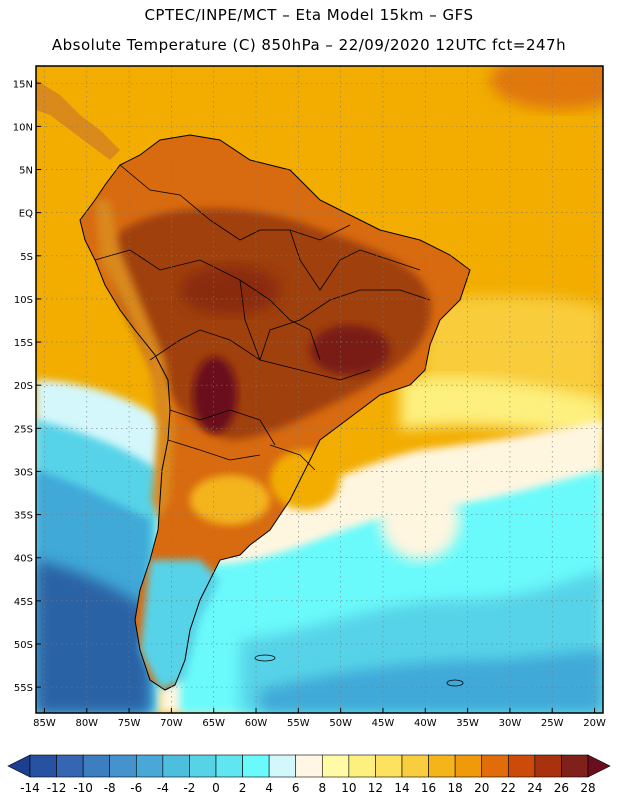 Image resolution: width=618 pixels, height=800 pixels. Describe the element at coordinates (136, 788) in the screenshot. I see `colorbar-label: -6` at that location.